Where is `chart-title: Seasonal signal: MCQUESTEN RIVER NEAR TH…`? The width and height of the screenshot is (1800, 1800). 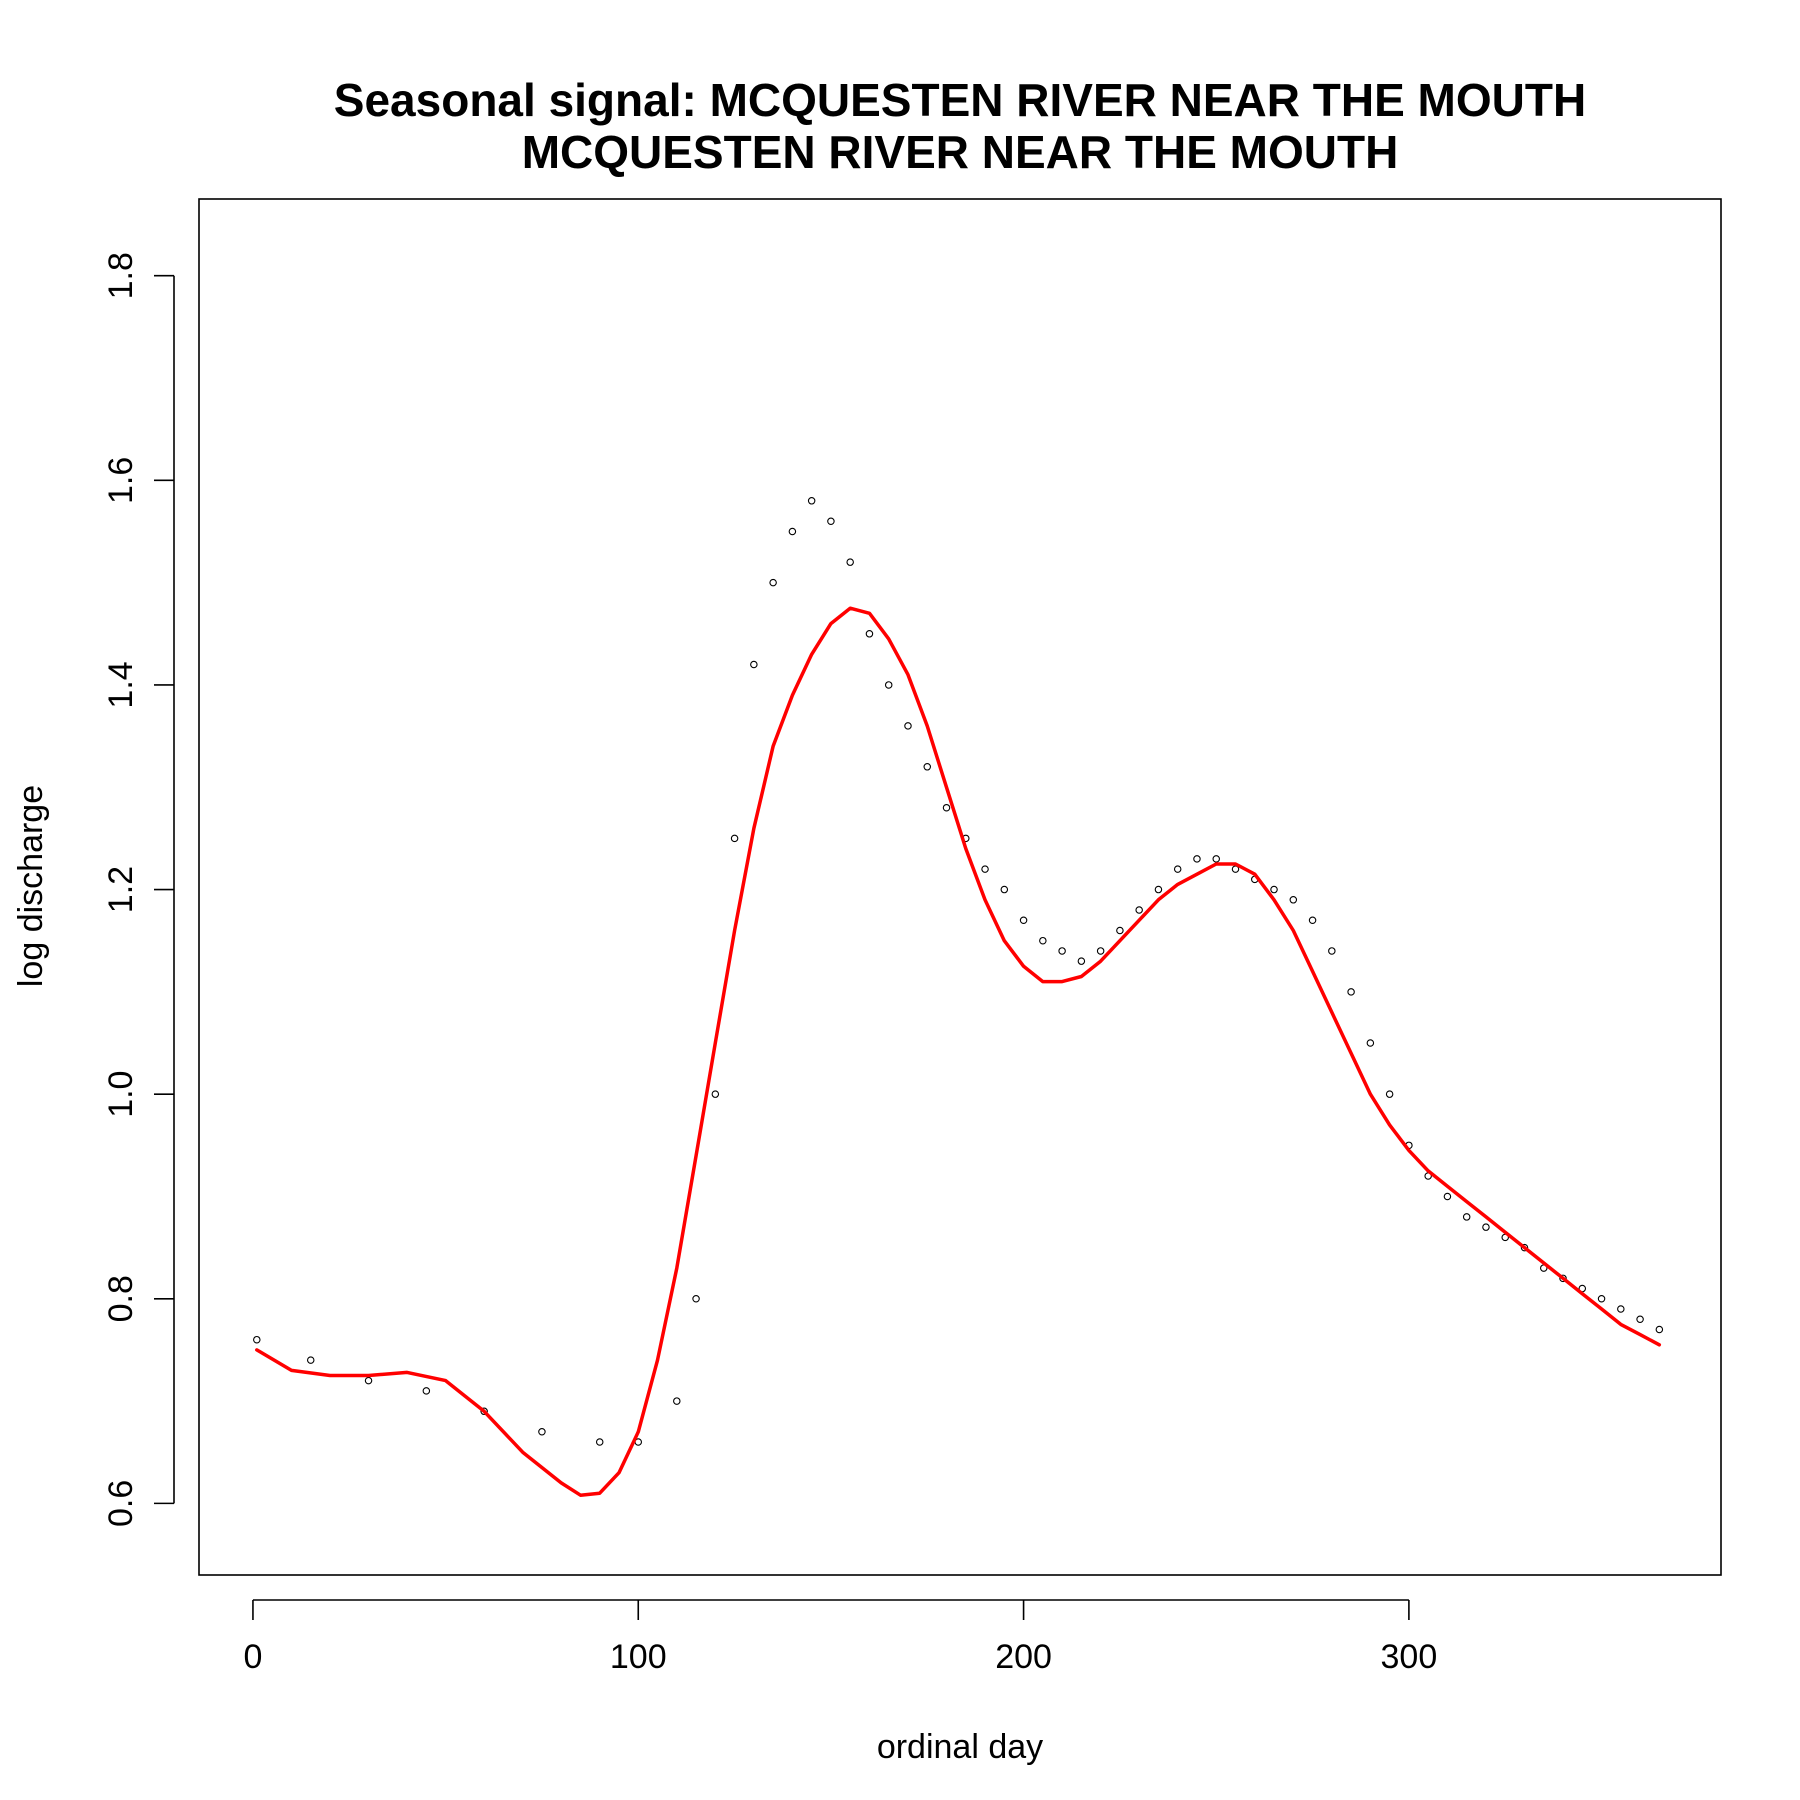
chart-title: Seasonal signal: MCQUESTEN RIVER NEAR TH… is located at coordinates (960, 100).